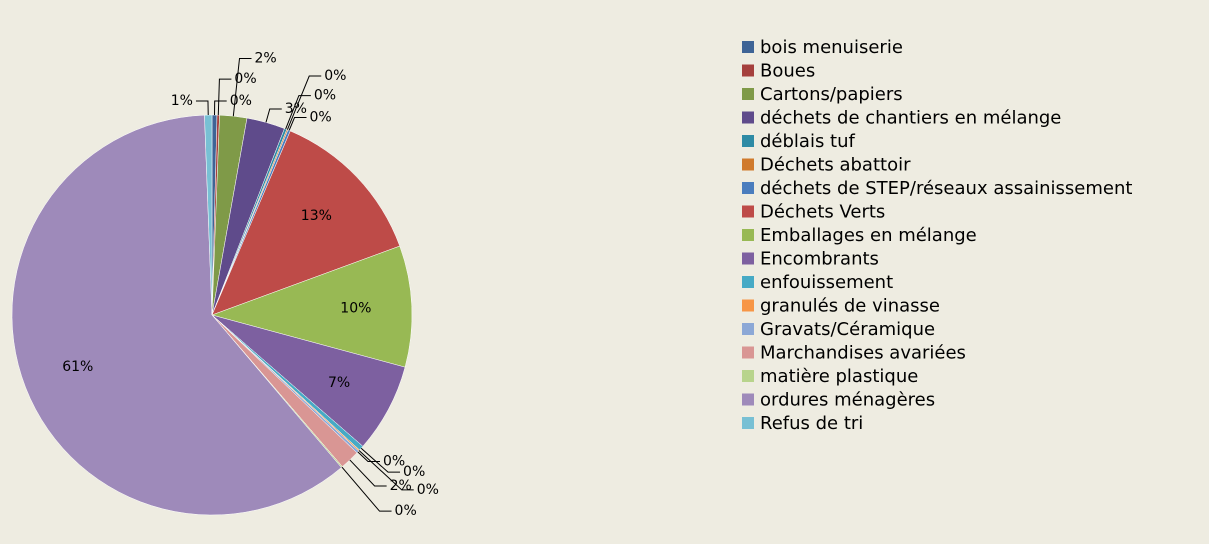  Describe the element at coordinates (316, 216) in the screenshot. I see `slice-label: 13%` at that location.